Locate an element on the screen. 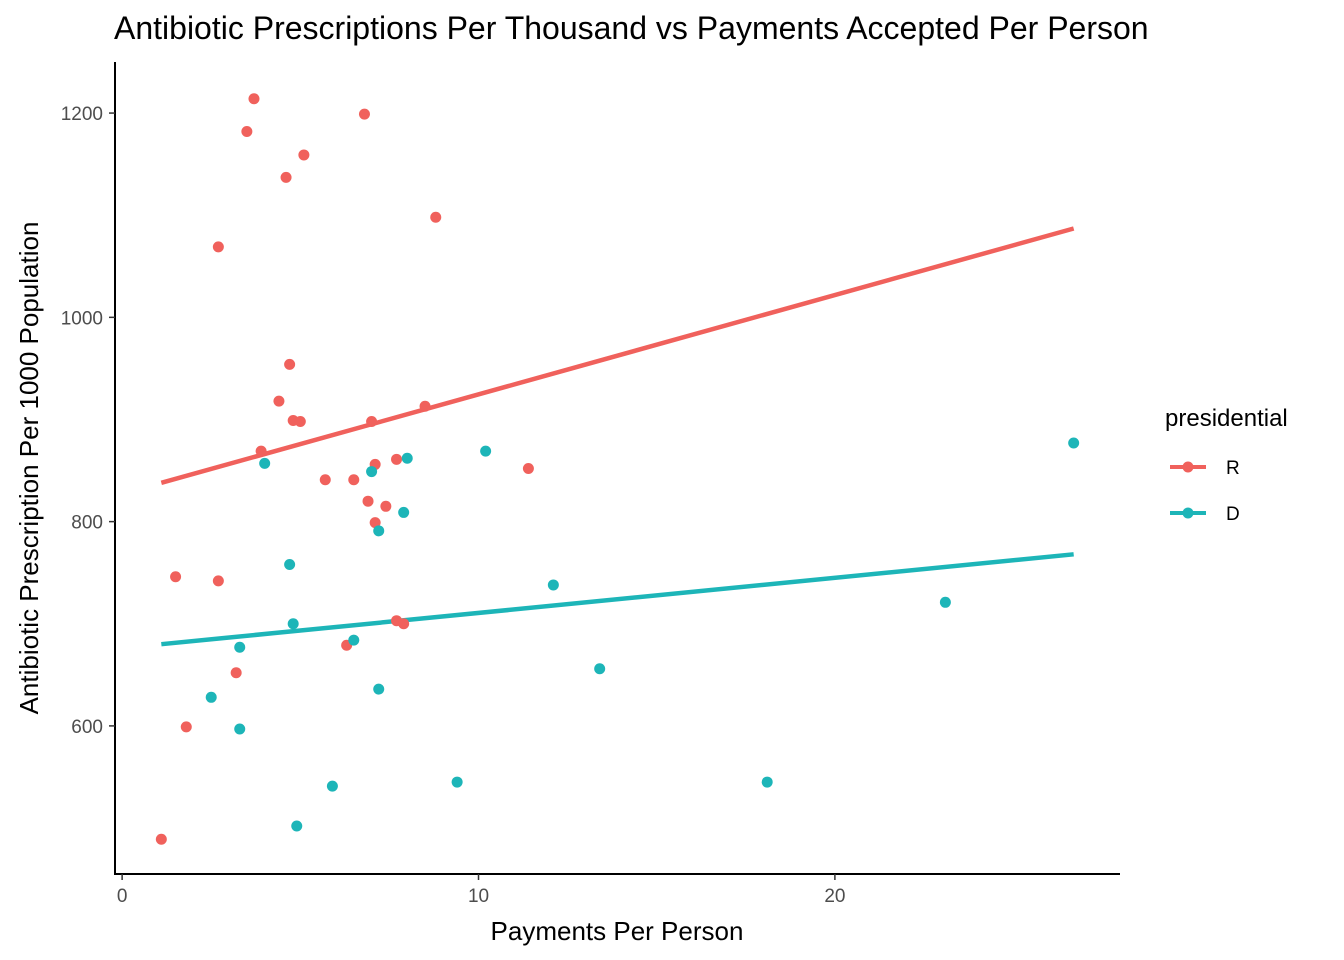 The width and height of the screenshot is (1344, 960). y-tick-label: 1200 is located at coordinates (82, 114).